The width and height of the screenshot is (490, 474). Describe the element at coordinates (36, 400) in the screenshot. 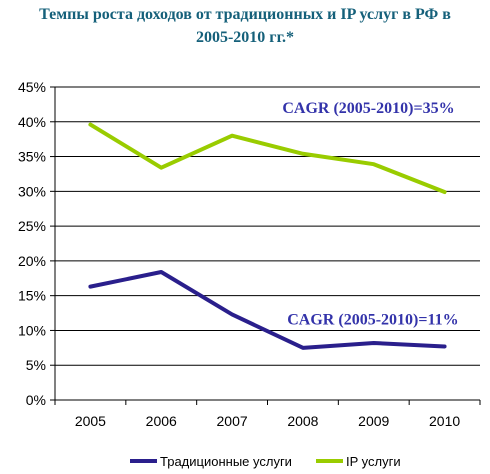

I see `y-tick-label: 0%` at that location.